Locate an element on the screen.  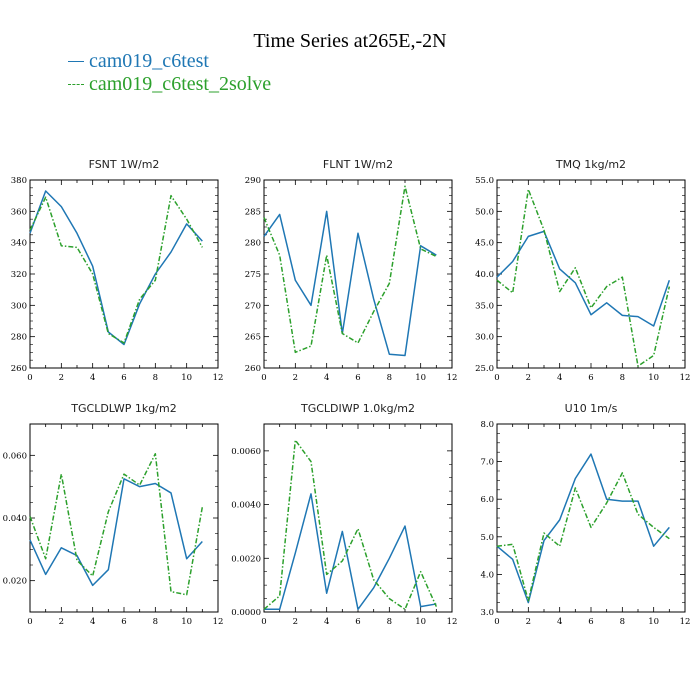
y-tick-label: 0.040 is located at coordinates (15, 519).